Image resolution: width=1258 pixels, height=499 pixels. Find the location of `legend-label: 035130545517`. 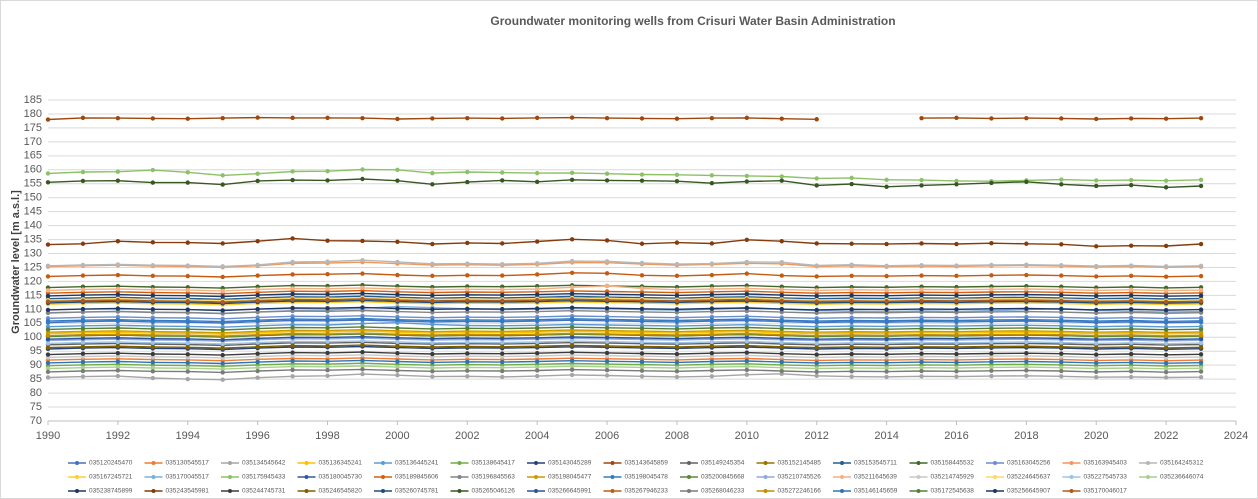

legend-label: 035130545517 is located at coordinates (188, 463).